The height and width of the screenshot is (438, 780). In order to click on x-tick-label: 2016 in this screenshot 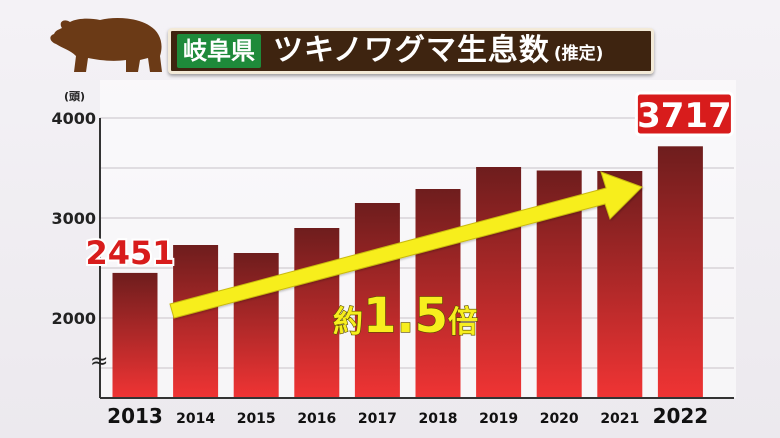, I will do `click(316, 419)`.